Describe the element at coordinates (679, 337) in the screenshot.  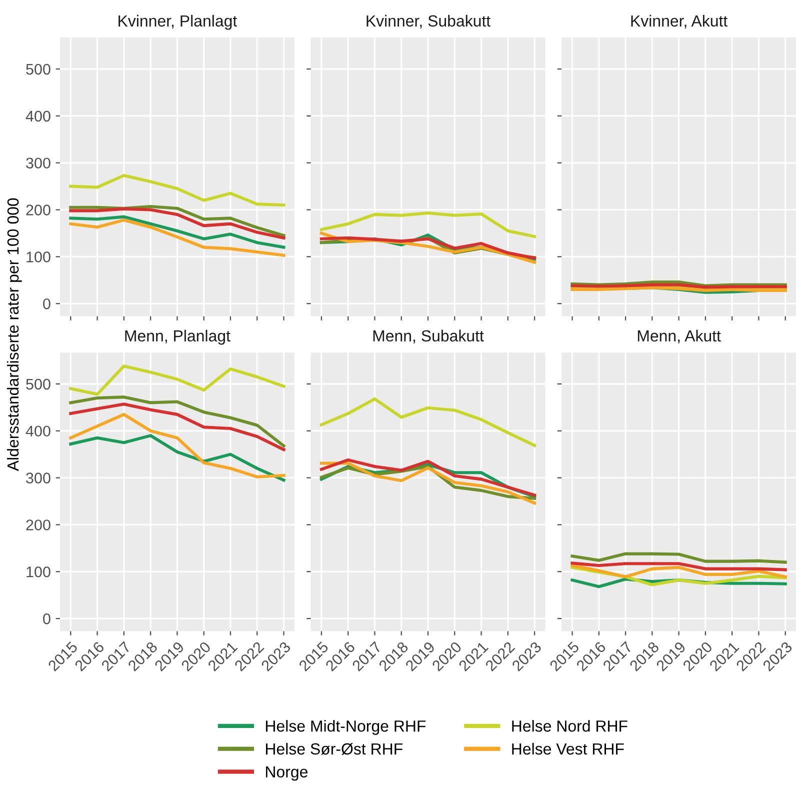
I see `chart-title: Menn, Akutt` at that location.